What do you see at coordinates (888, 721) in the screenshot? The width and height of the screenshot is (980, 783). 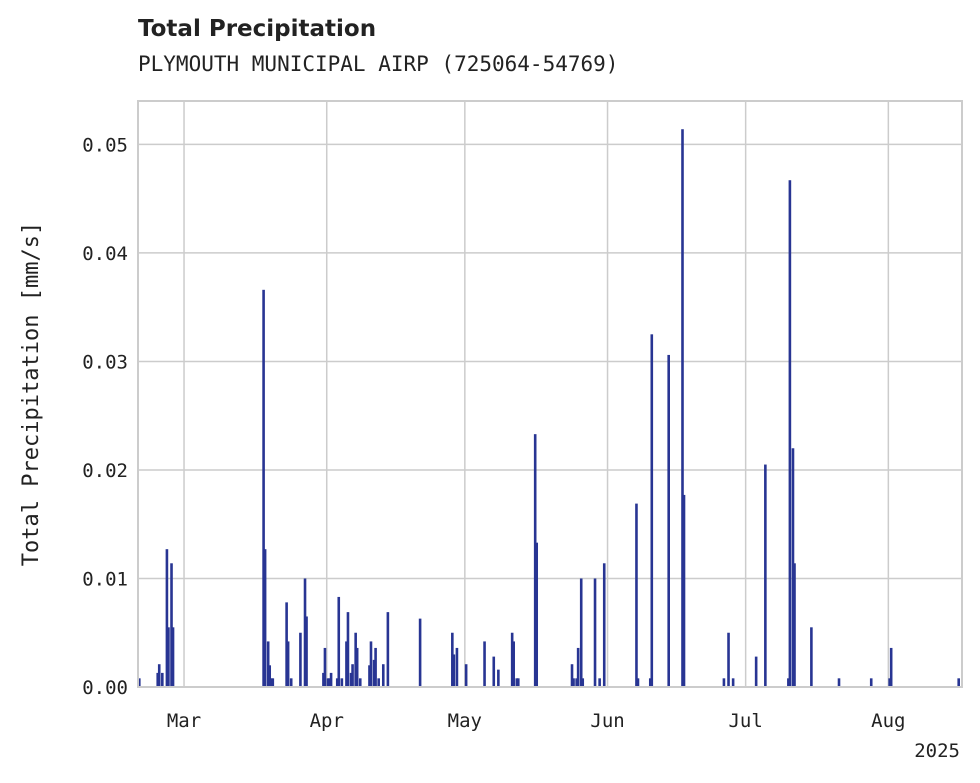 I see `x-tick-label: Aug` at bounding box center [888, 721].